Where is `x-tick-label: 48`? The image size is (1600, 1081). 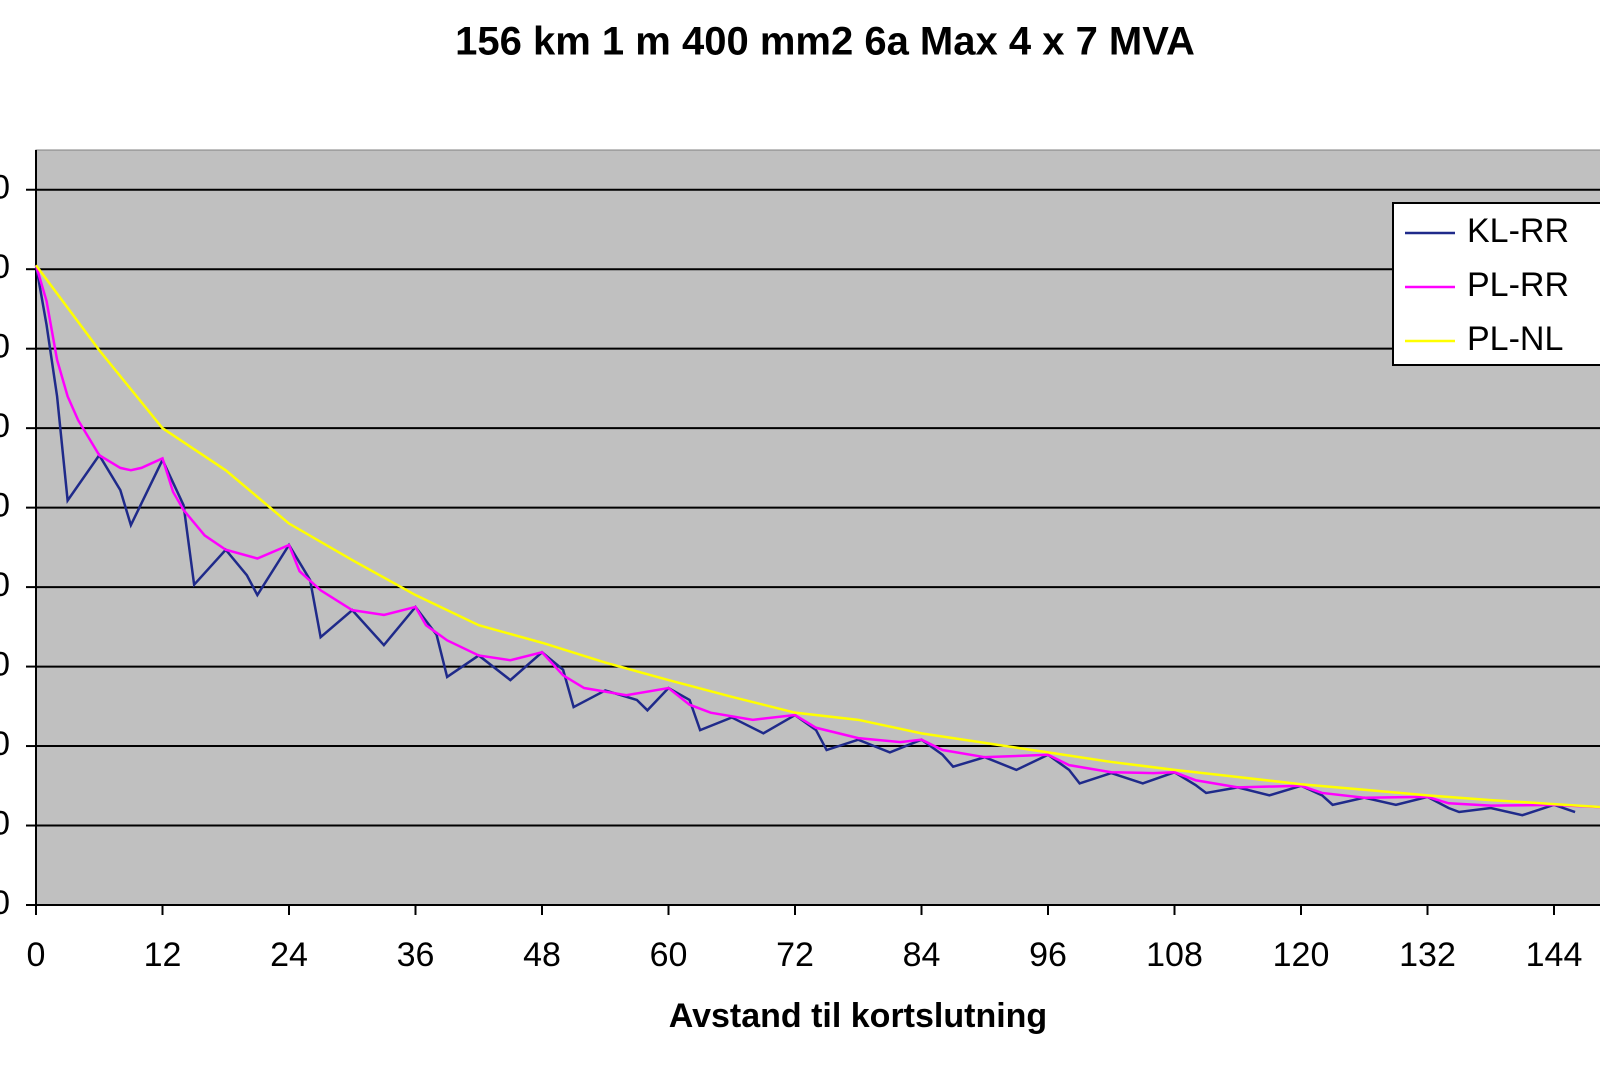 x-tick-label: 48 is located at coordinates (542, 955).